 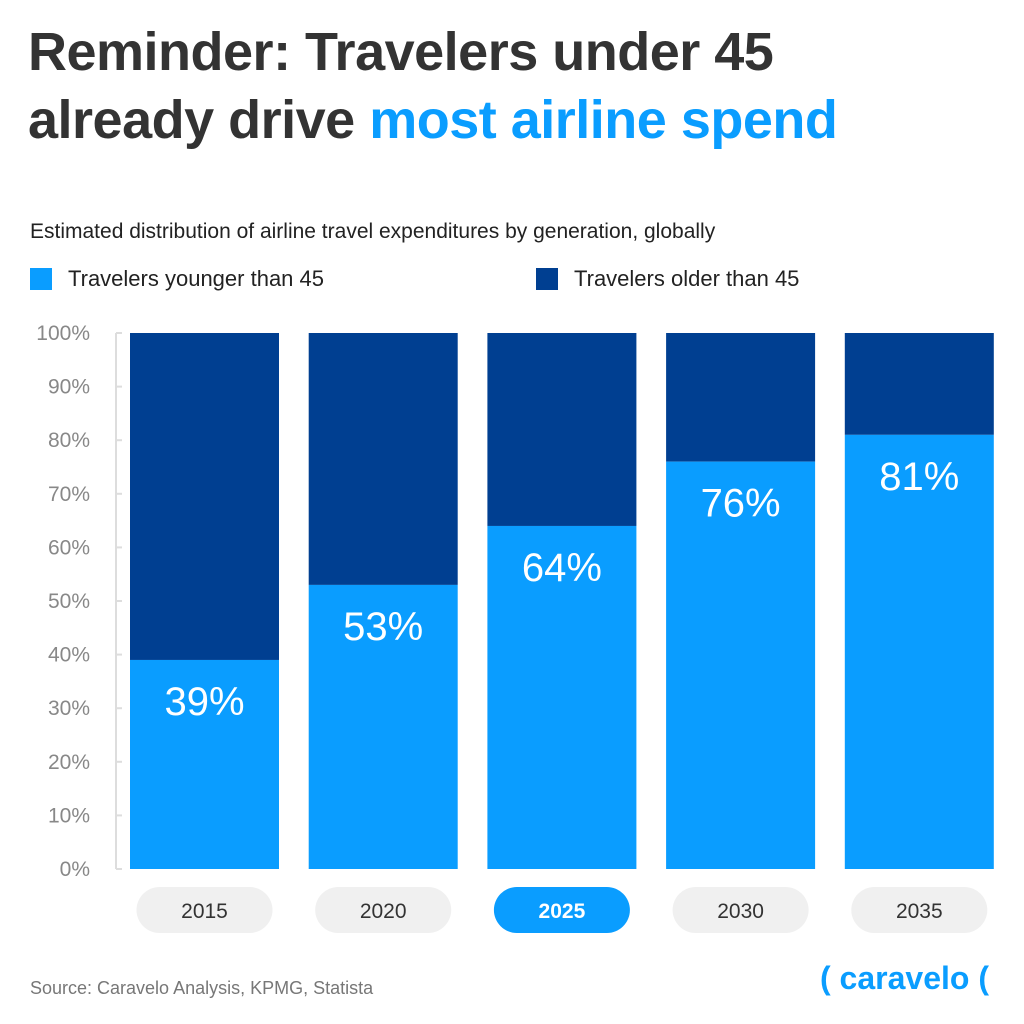 I want to click on data-label: 39%, so click(x=204, y=702).